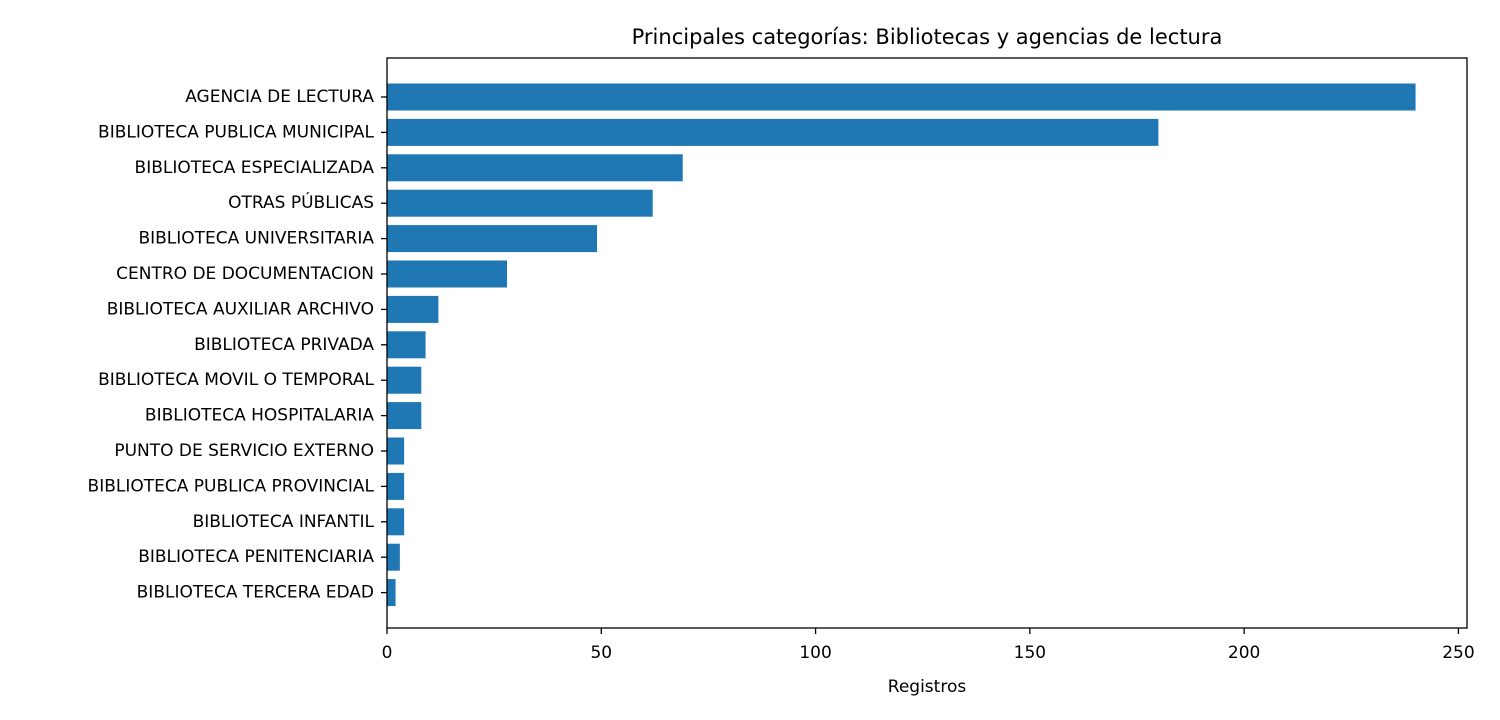 This screenshot has width=1500, height=720. Describe the element at coordinates (387, 653) in the screenshot. I see `x-tick-label: 0` at that location.